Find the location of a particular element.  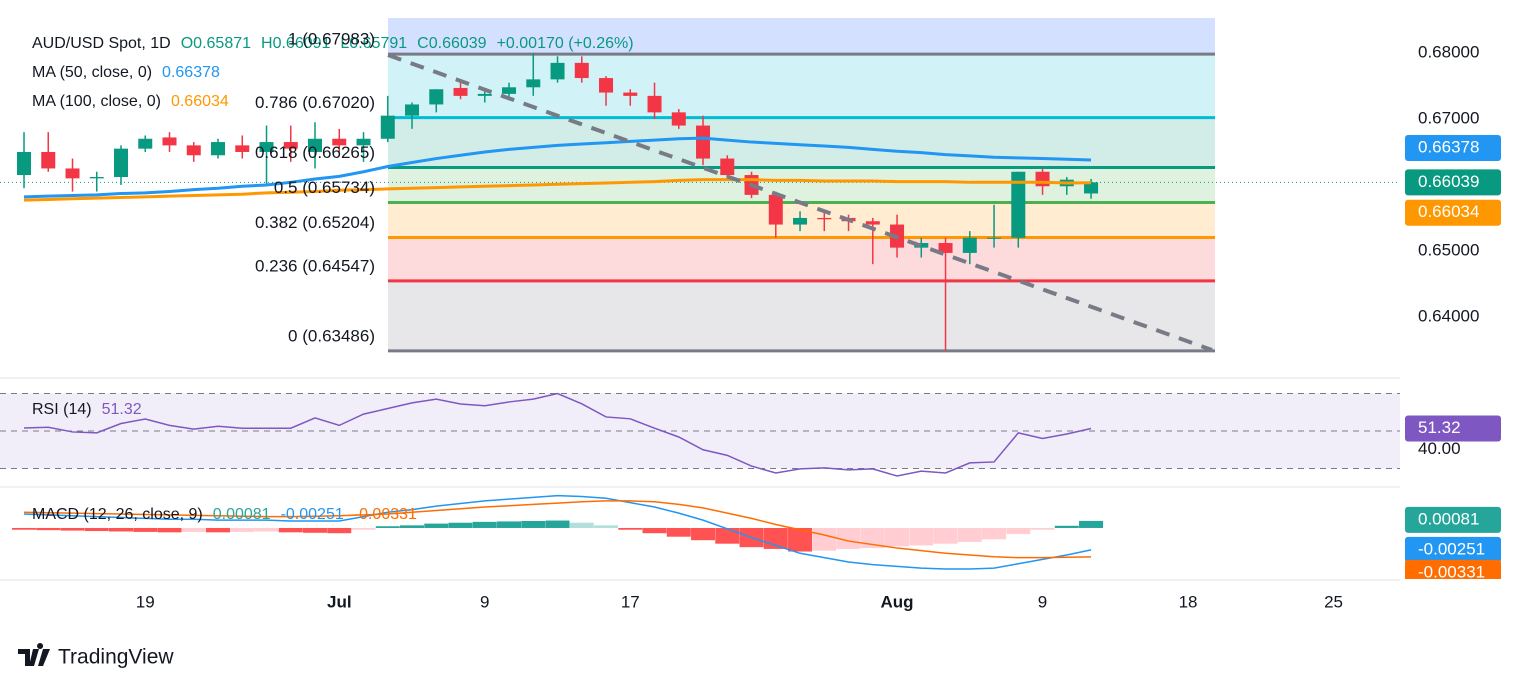

ma100-tag-bg is located at coordinates (1453, 212).